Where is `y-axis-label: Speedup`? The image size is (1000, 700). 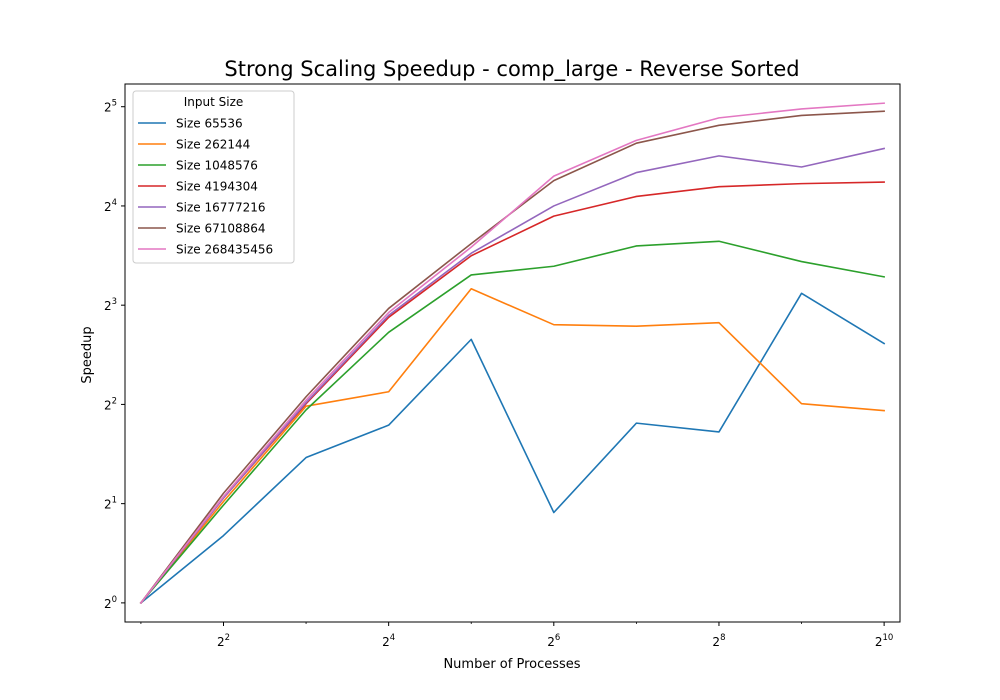 y-axis-label: Speedup is located at coordinates (87, 354).